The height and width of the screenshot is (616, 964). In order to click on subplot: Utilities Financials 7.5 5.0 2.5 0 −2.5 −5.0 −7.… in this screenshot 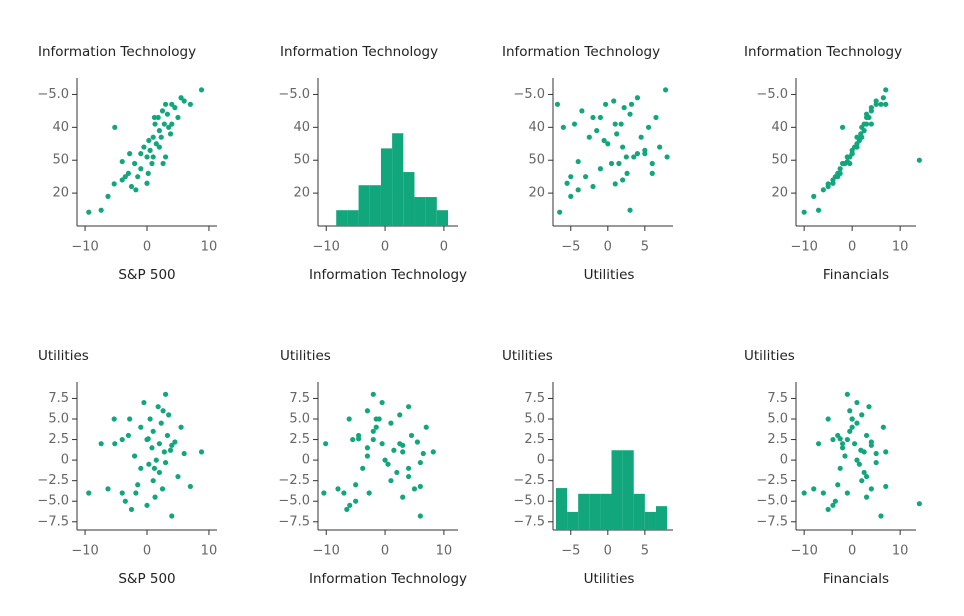, I will do `click(833, 467)`.